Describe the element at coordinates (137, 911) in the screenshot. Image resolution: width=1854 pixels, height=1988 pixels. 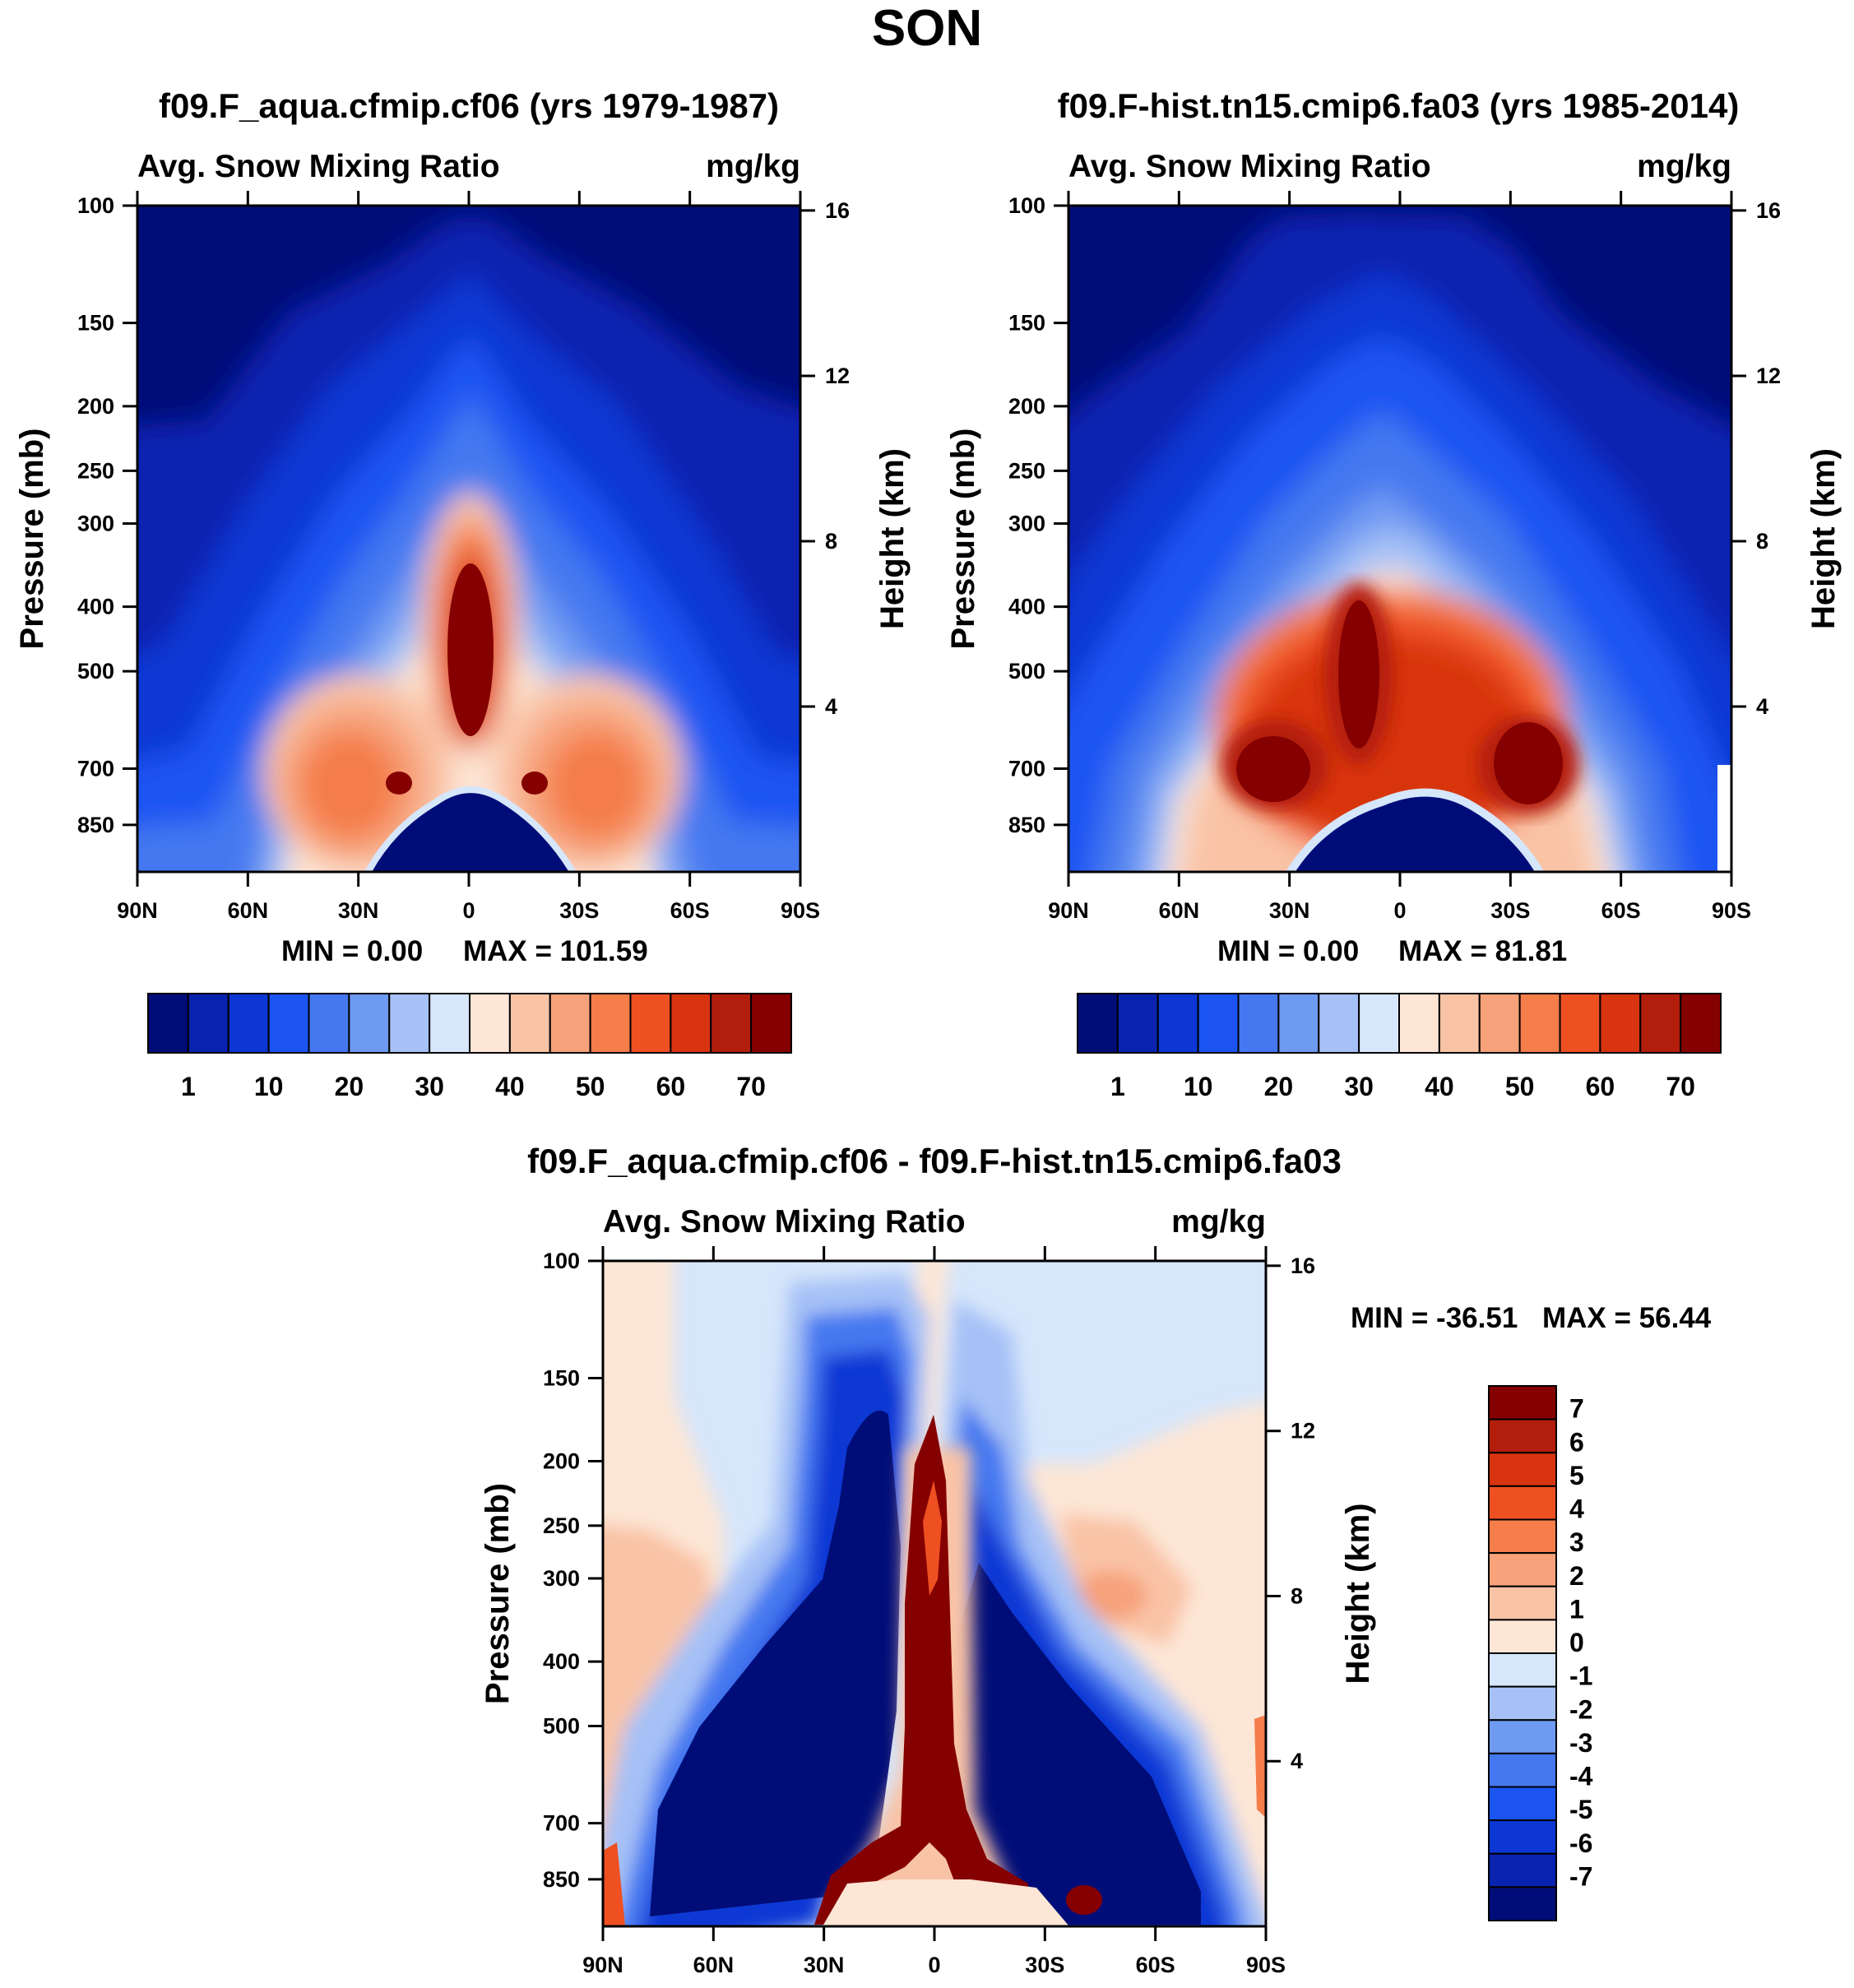
I see `latitude-tick-label: 90N` at that location.